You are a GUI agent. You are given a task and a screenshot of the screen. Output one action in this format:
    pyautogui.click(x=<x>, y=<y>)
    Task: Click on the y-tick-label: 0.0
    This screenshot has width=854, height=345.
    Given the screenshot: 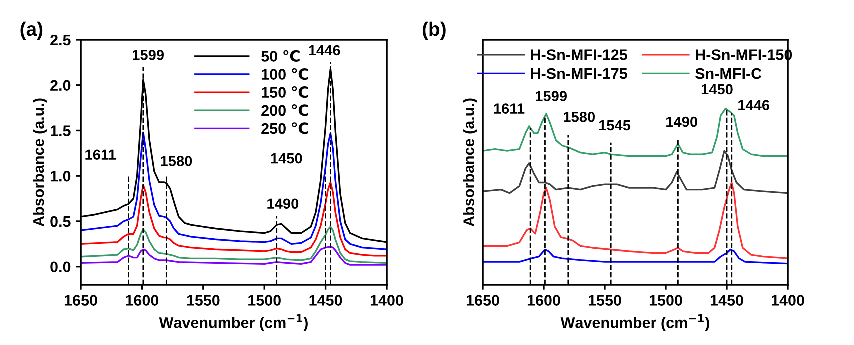 What is the action you would take?
    pyautogui.click(x=60, y=267)
    